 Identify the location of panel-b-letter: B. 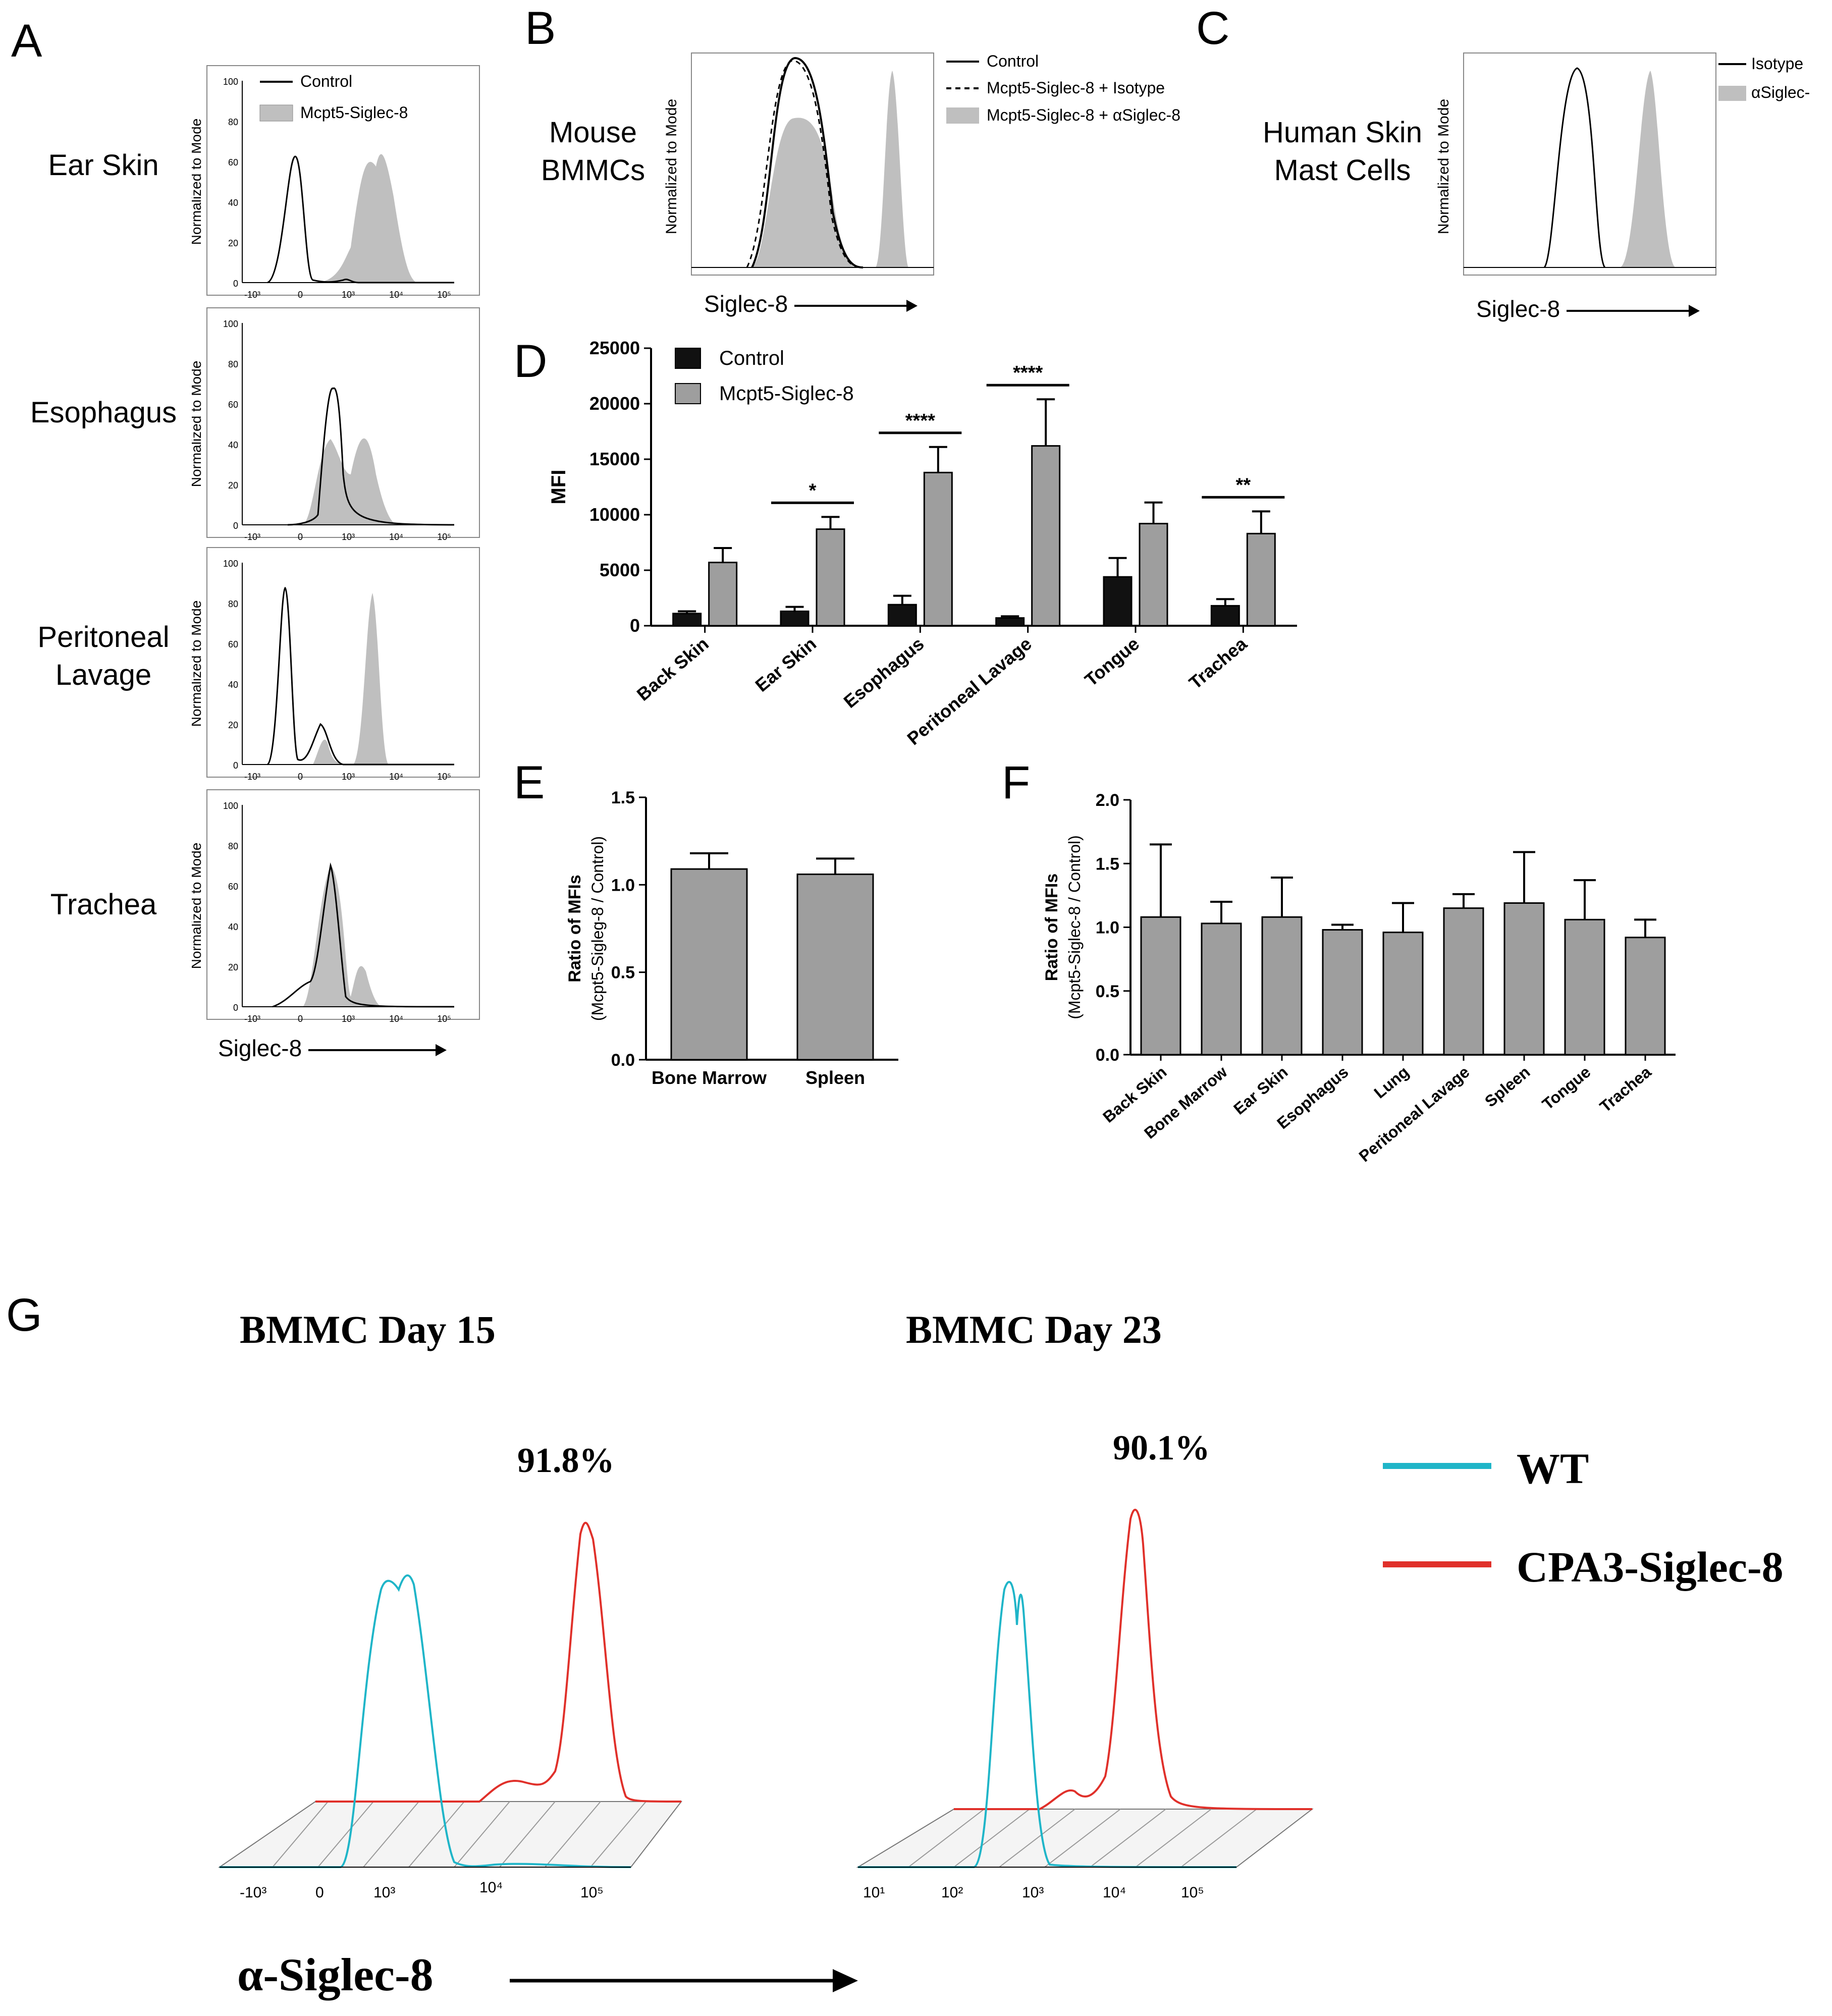
(540, 29).